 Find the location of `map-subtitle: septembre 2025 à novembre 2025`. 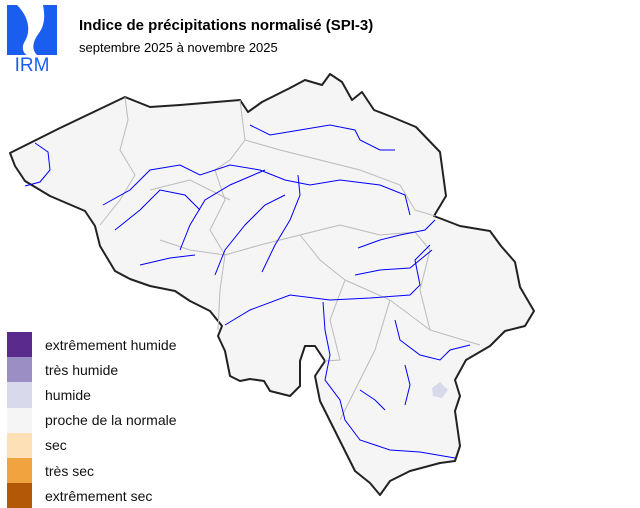

map-subtitle: septembre 2025 à novembre 2025 is located at coordinates (178, 47).